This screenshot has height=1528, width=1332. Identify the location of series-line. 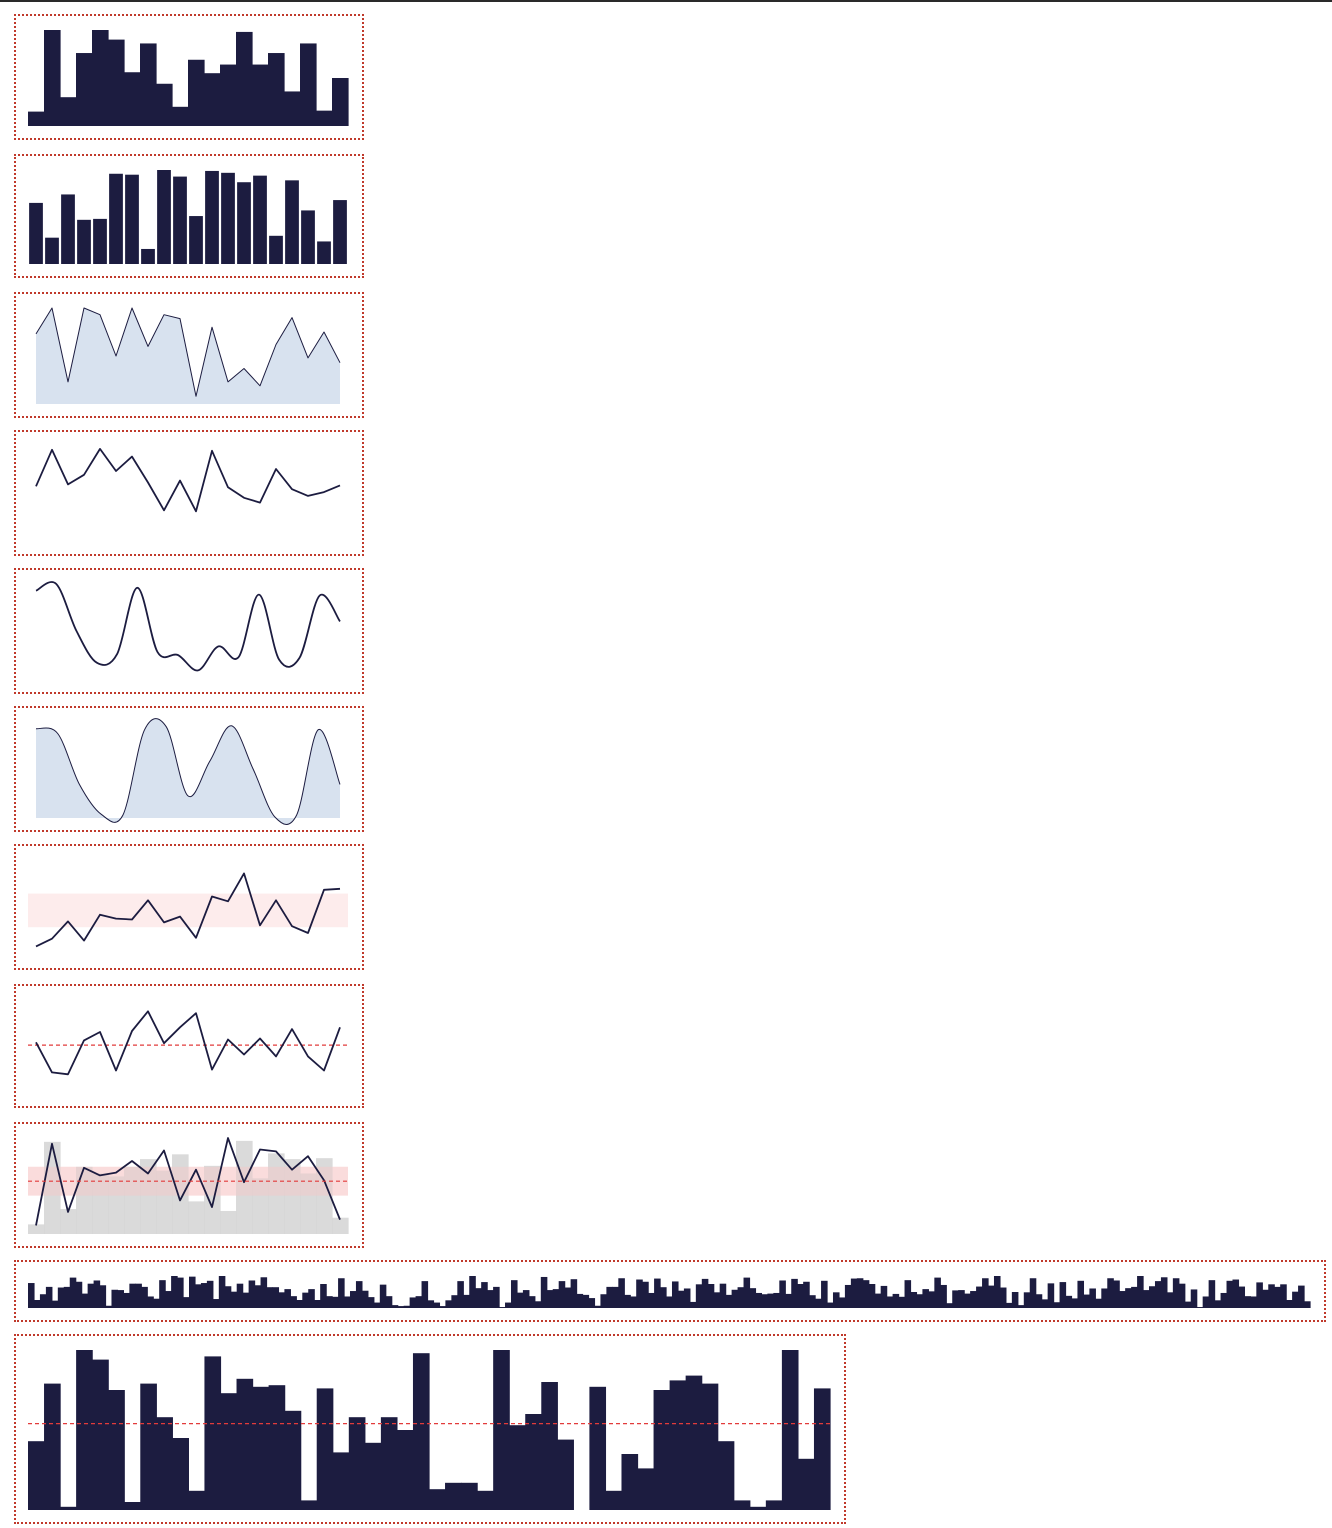
(188, 1181).